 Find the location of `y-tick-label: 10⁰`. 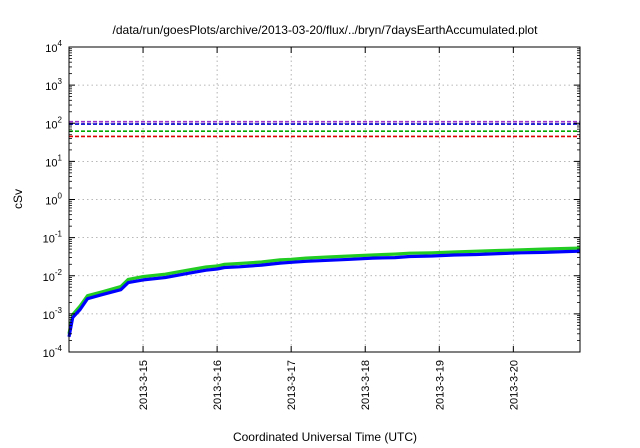

y-tick-label: 10⁰ is located at coordinates (53, 200).